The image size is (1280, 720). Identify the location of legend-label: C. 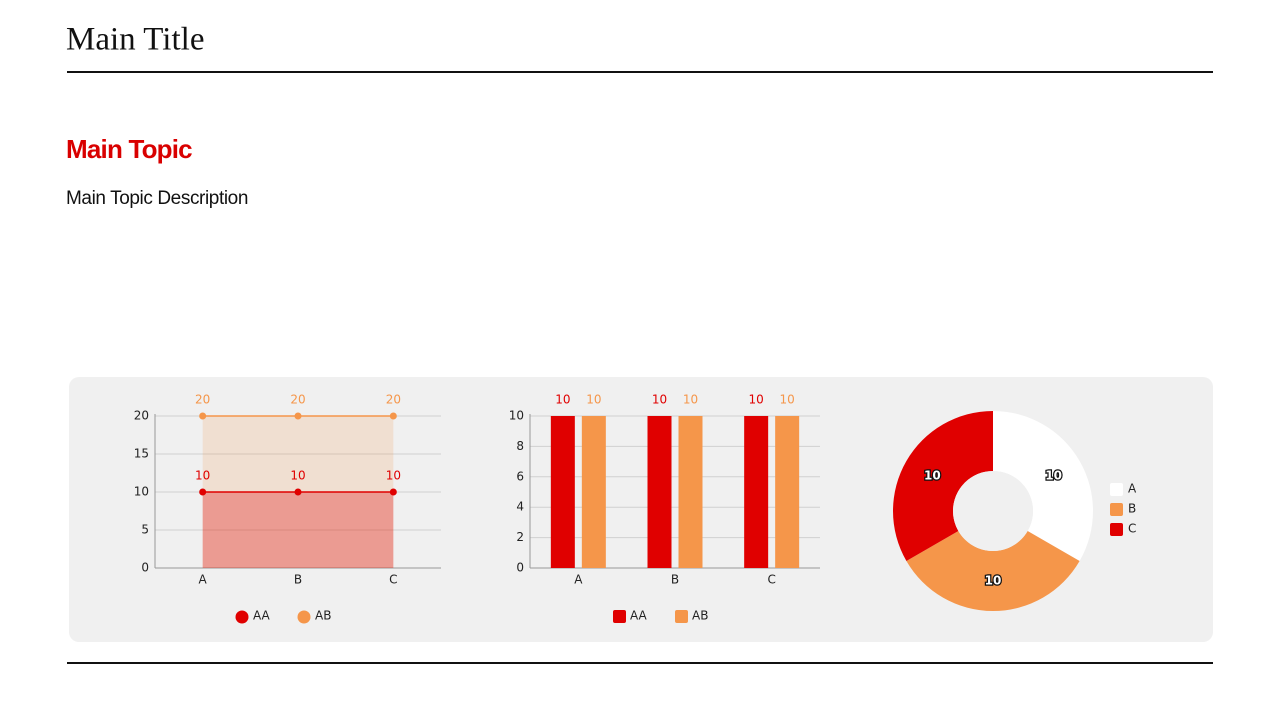
(1132, 529).